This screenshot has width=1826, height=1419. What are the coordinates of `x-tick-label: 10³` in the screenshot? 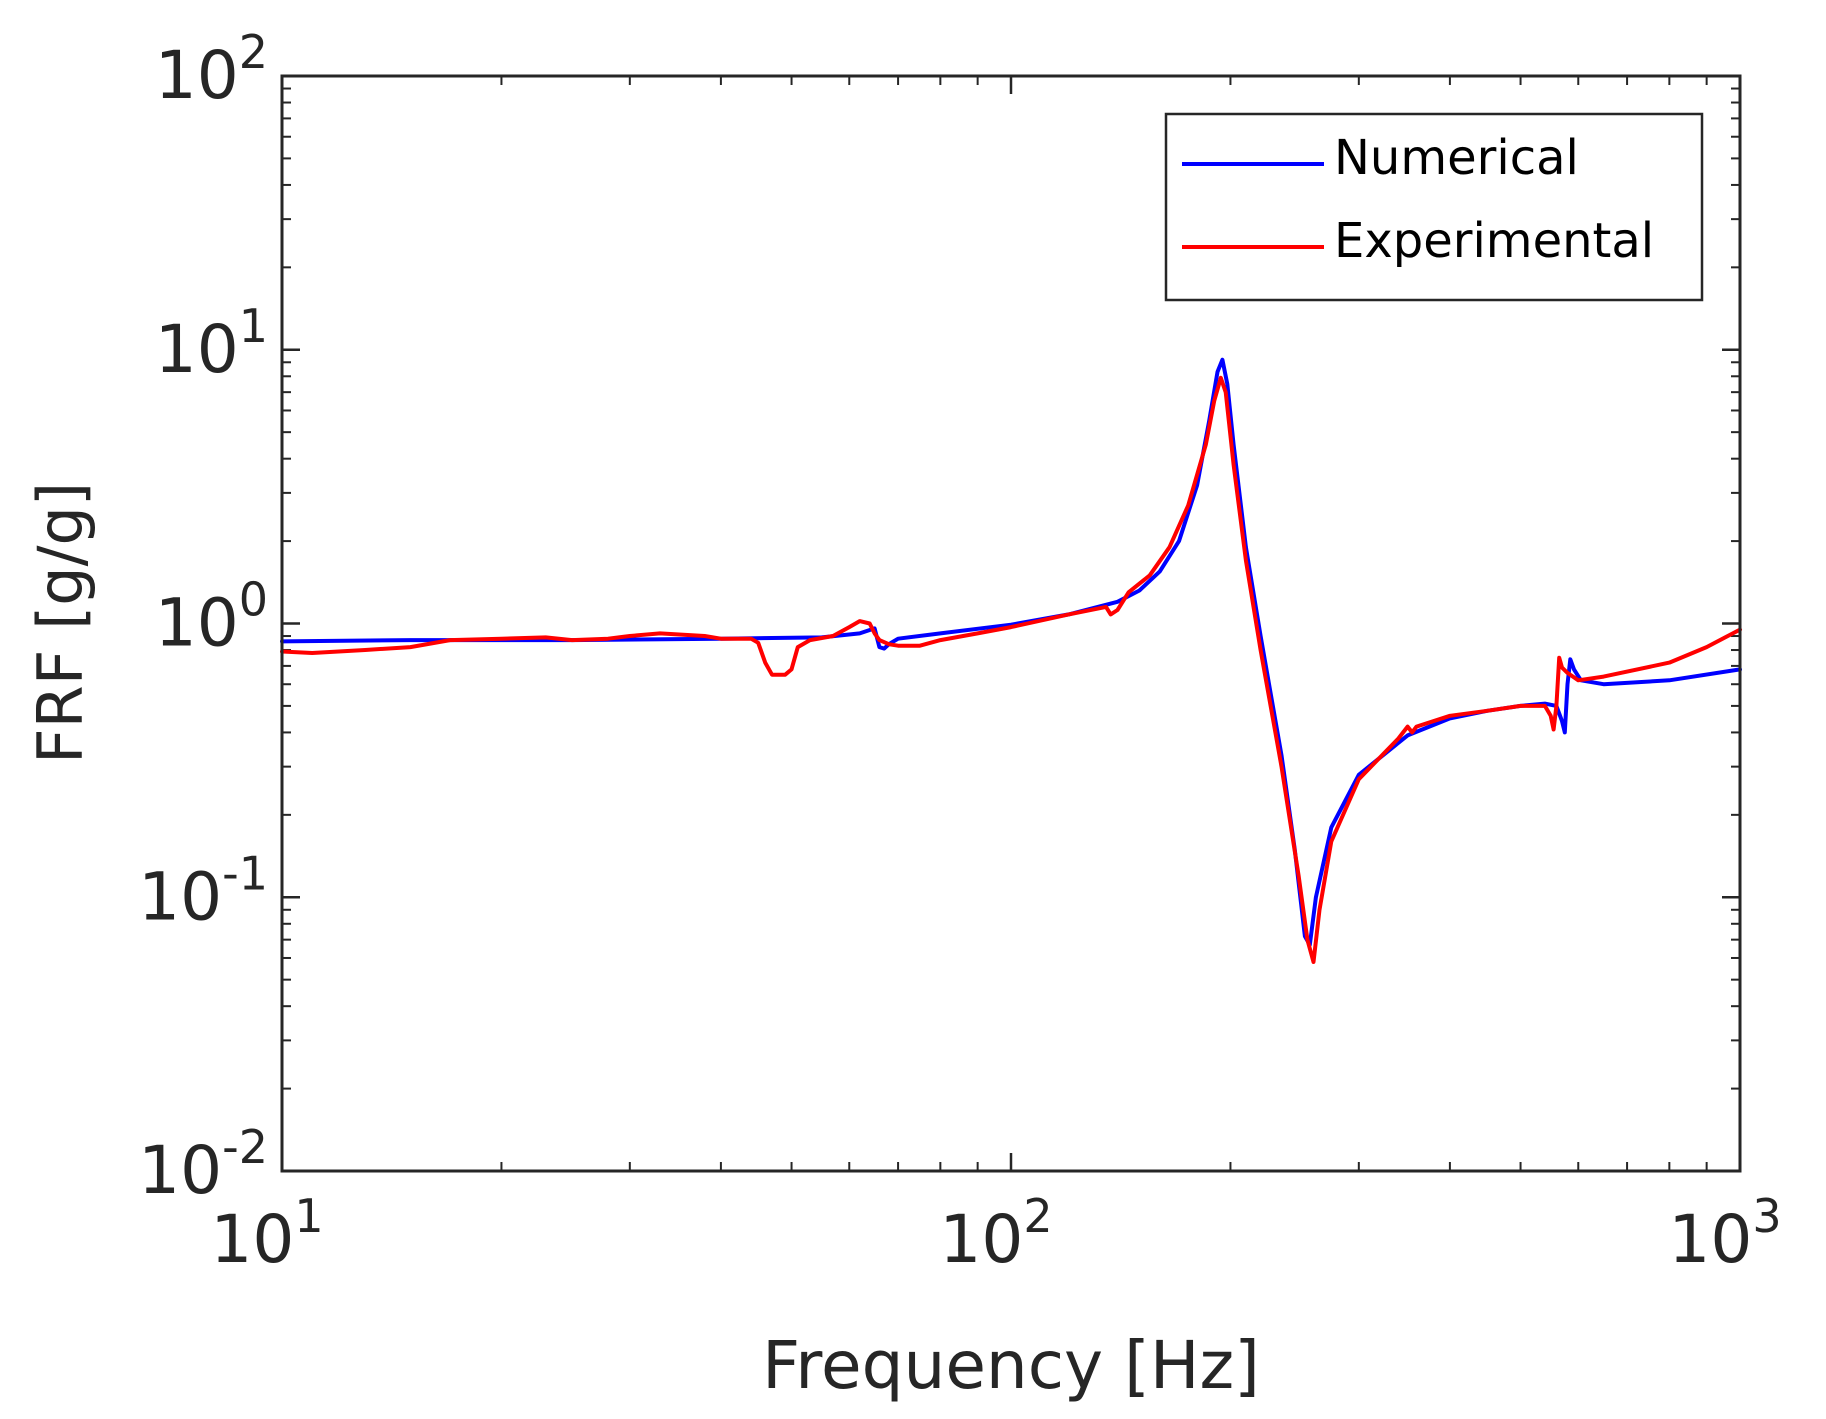 It's located at (1724, 1233).